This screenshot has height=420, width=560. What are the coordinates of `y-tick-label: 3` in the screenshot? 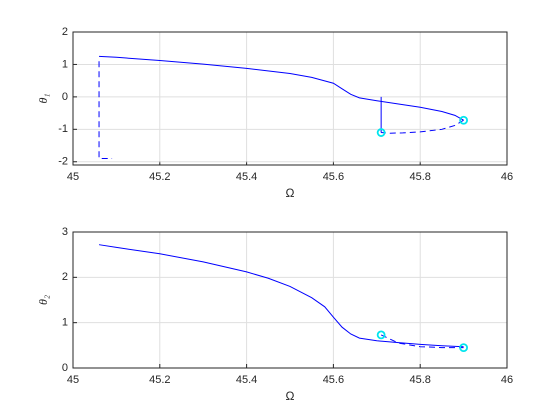 It's located at (65, 232).